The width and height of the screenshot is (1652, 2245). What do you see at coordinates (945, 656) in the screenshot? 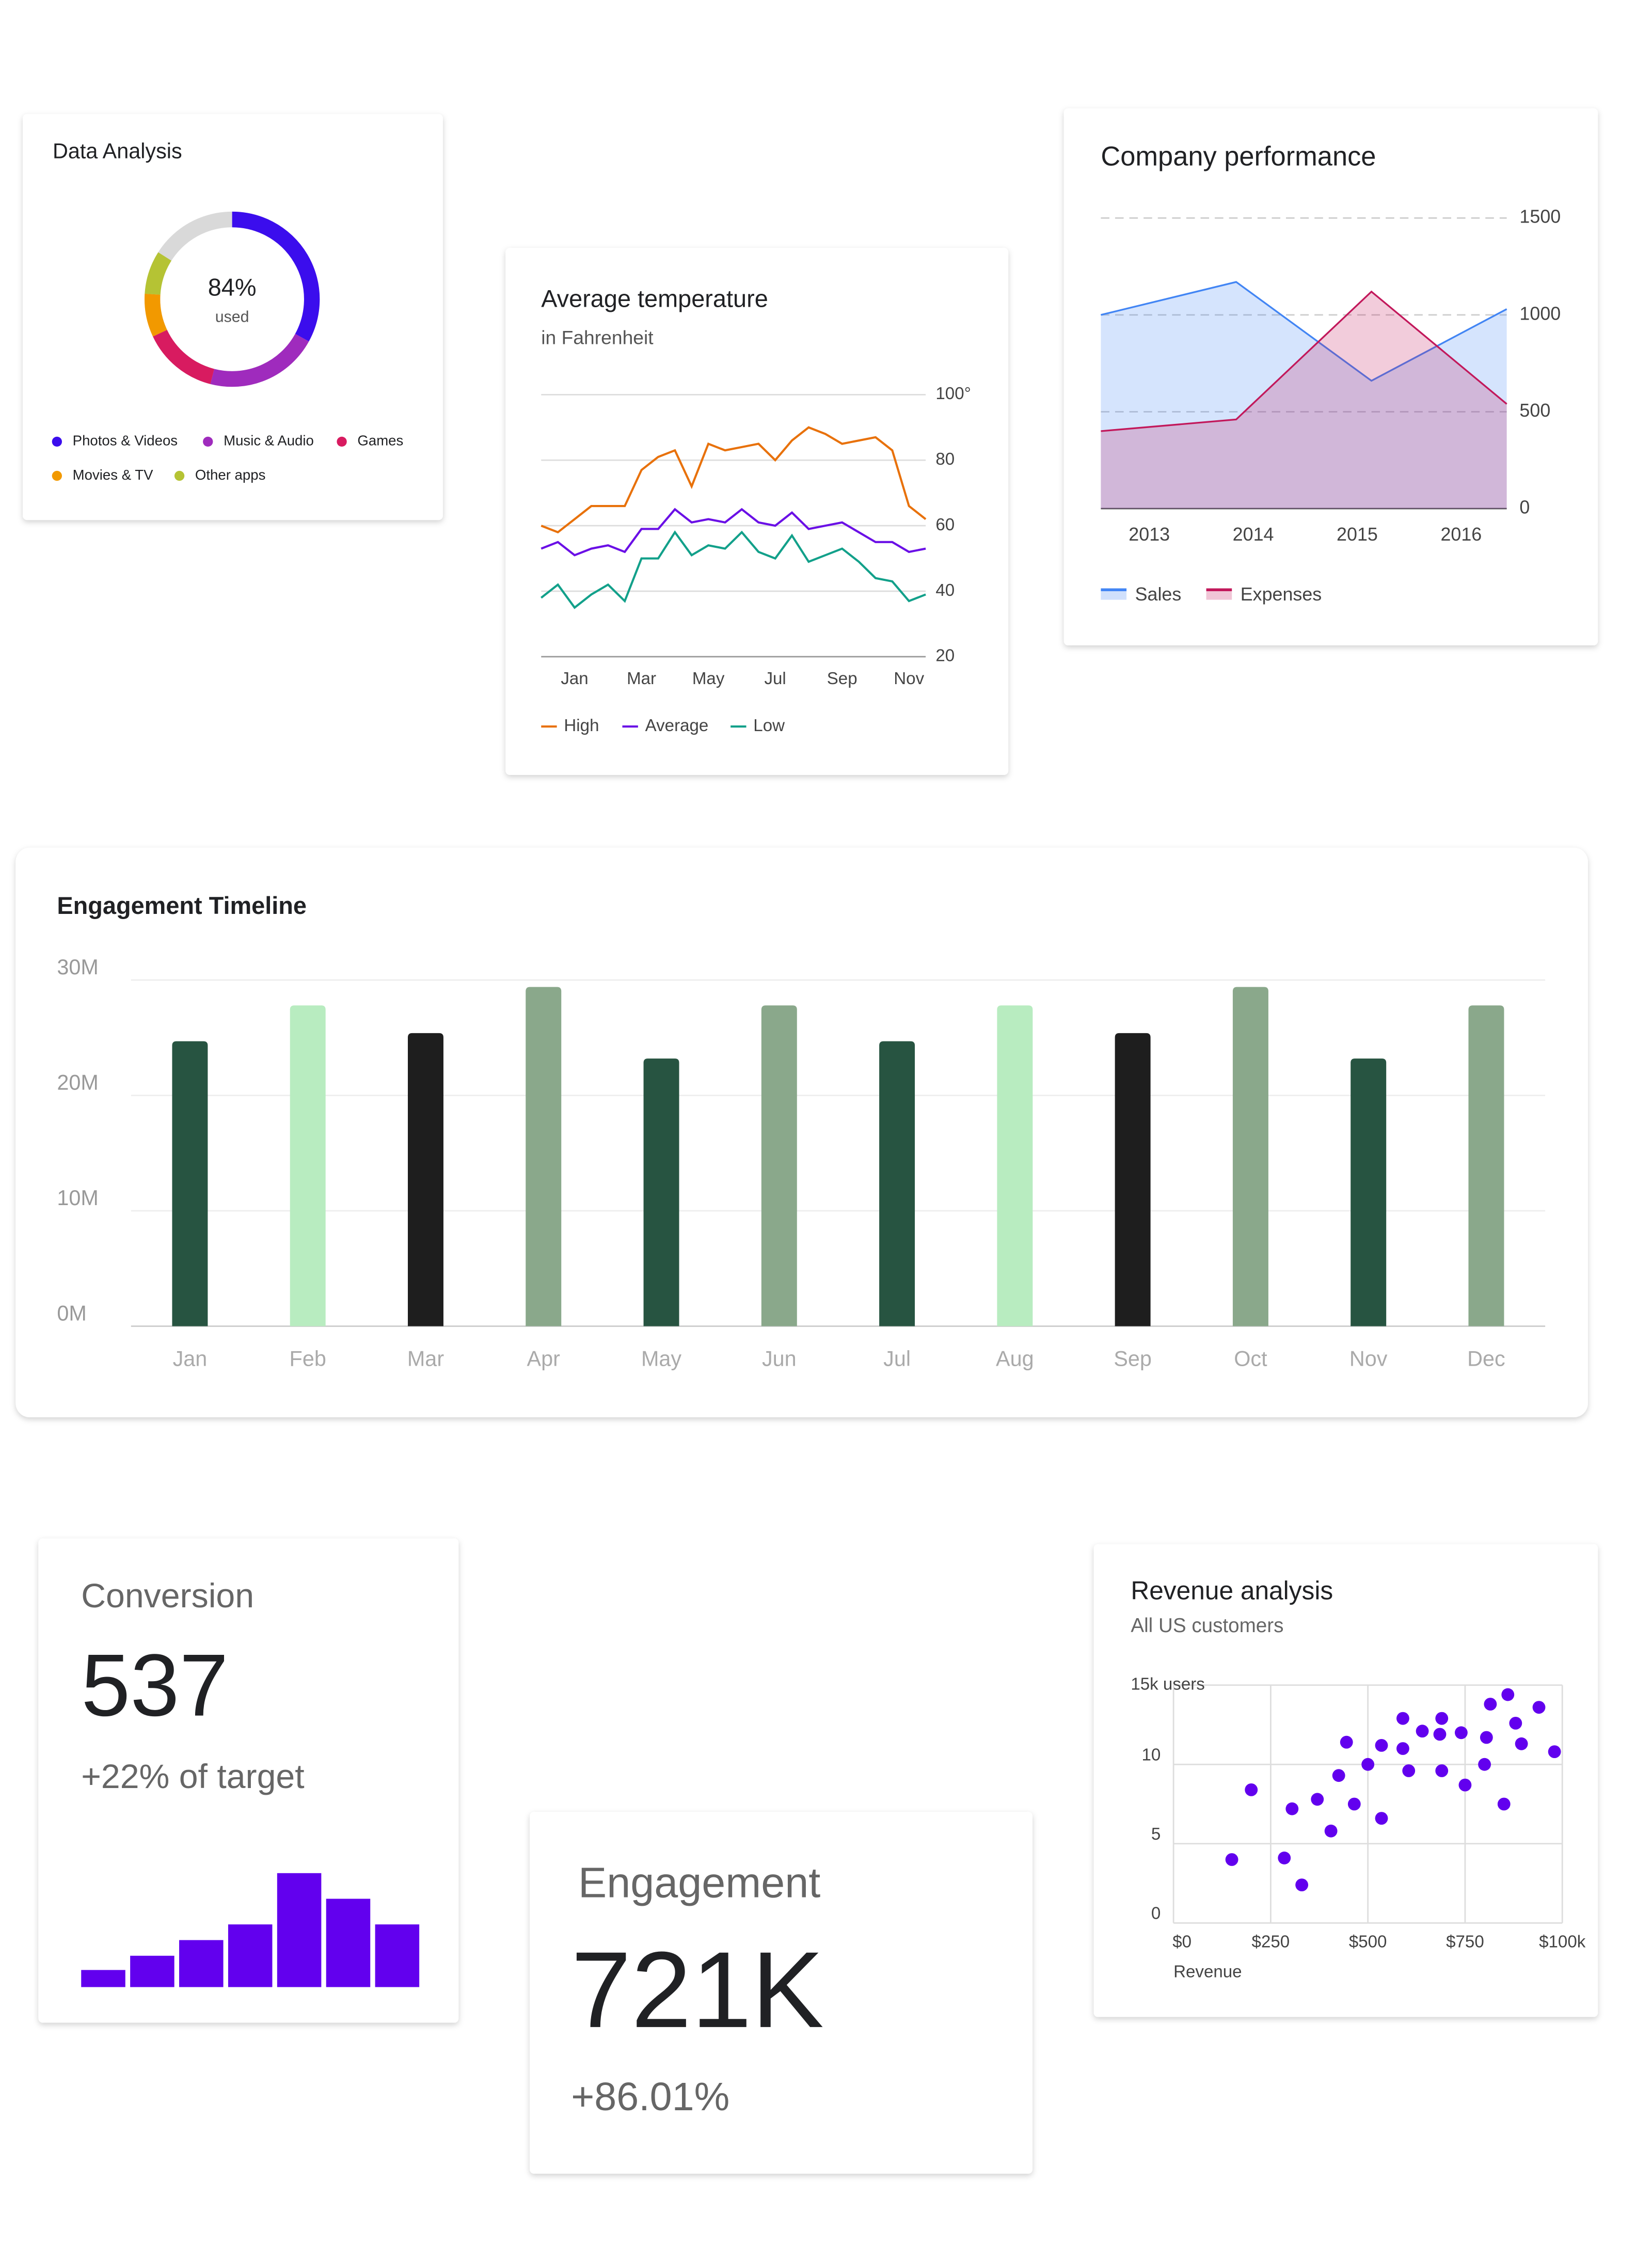
I see `y-tick-label: 20` at bounding box center [945, 656].